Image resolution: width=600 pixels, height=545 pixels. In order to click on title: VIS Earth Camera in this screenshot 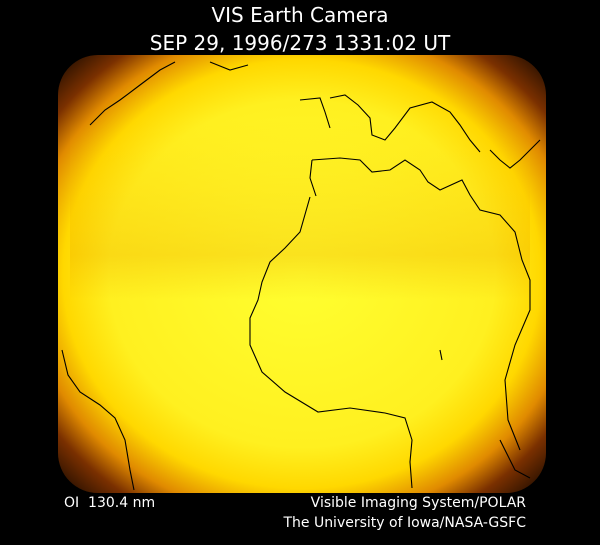, I will do `click(299, 15)`.